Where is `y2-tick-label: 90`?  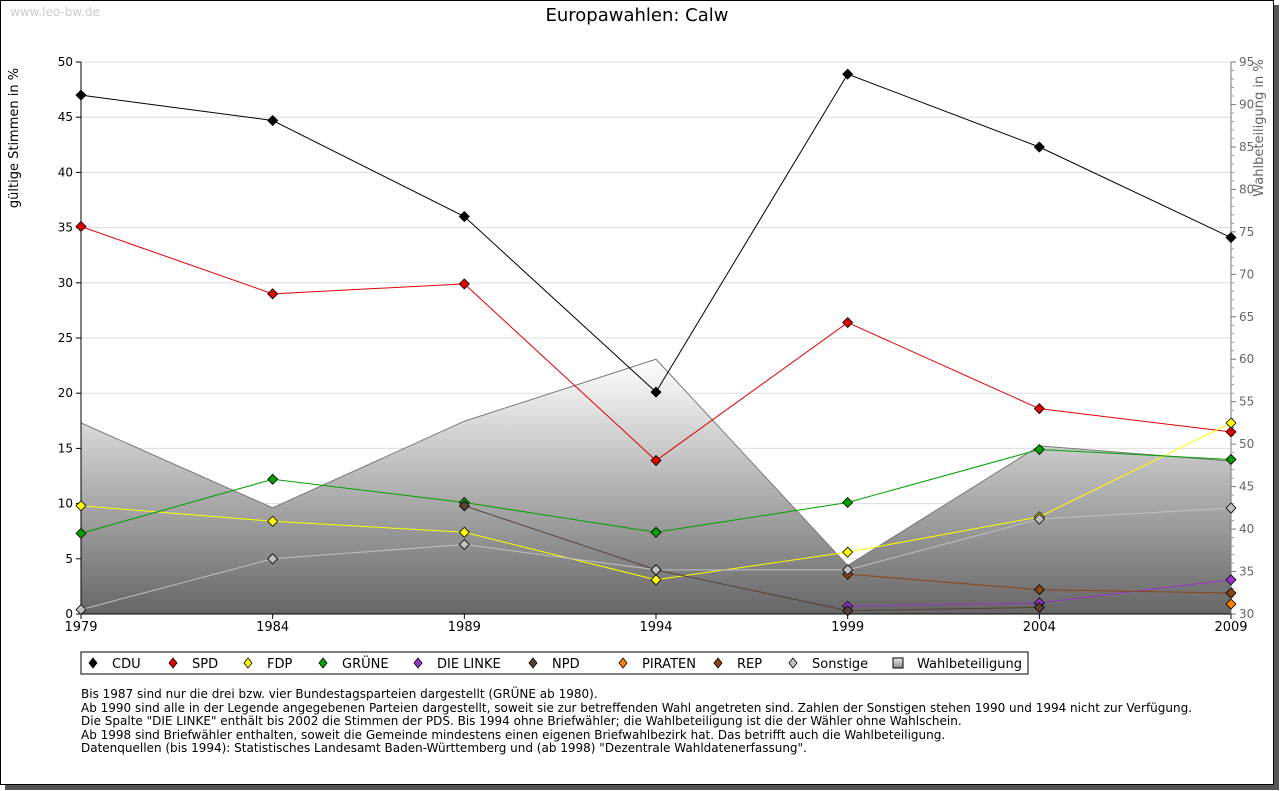 y2-tick-label: 90 is located at coordinates (1246, 104).